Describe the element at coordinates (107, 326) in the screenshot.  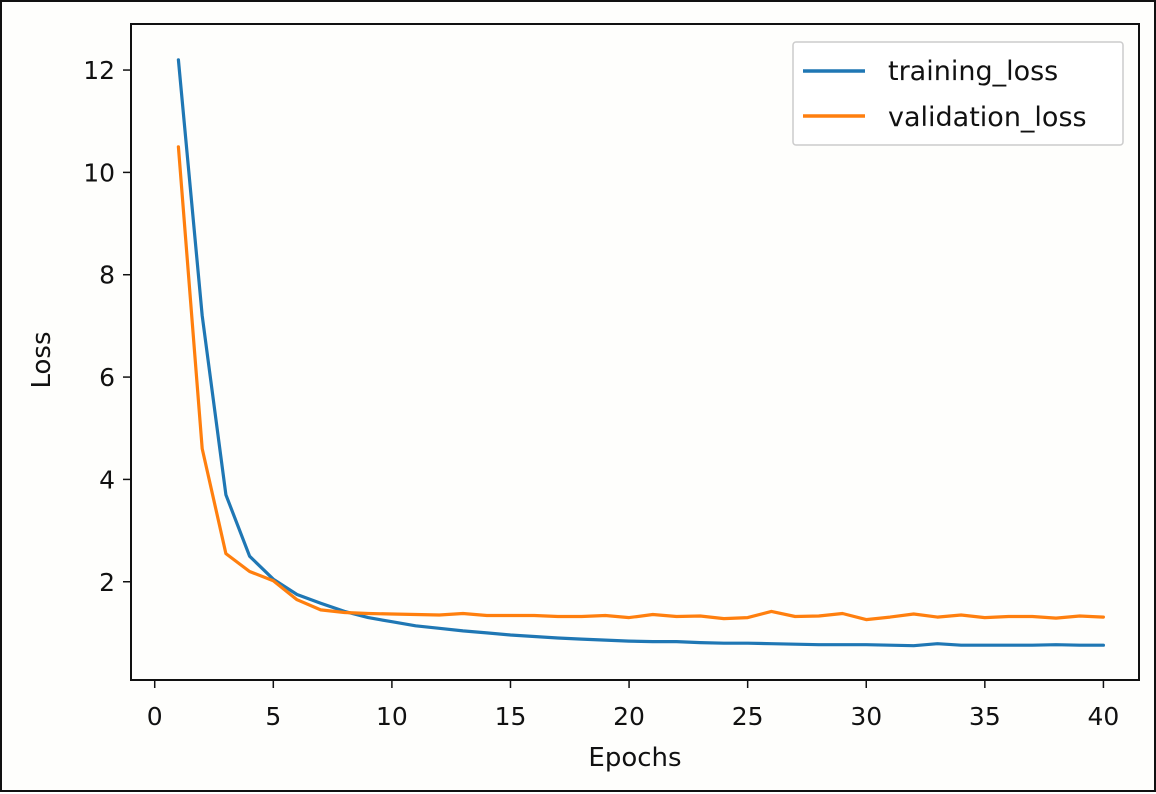
I see `y-axis: 2 4 6 8 10 12` at that location.